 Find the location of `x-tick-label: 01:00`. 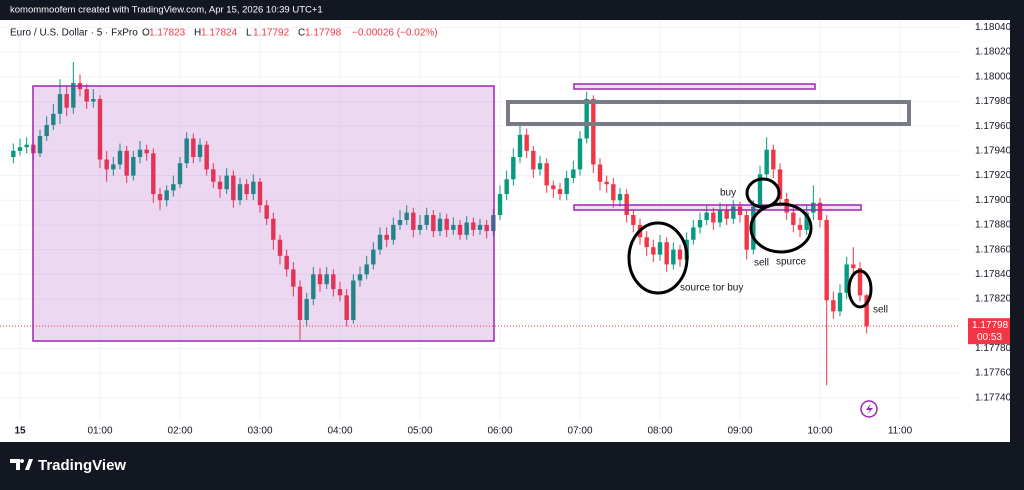

x-tick-label: 01:00 is located at coordinates (99, 431).